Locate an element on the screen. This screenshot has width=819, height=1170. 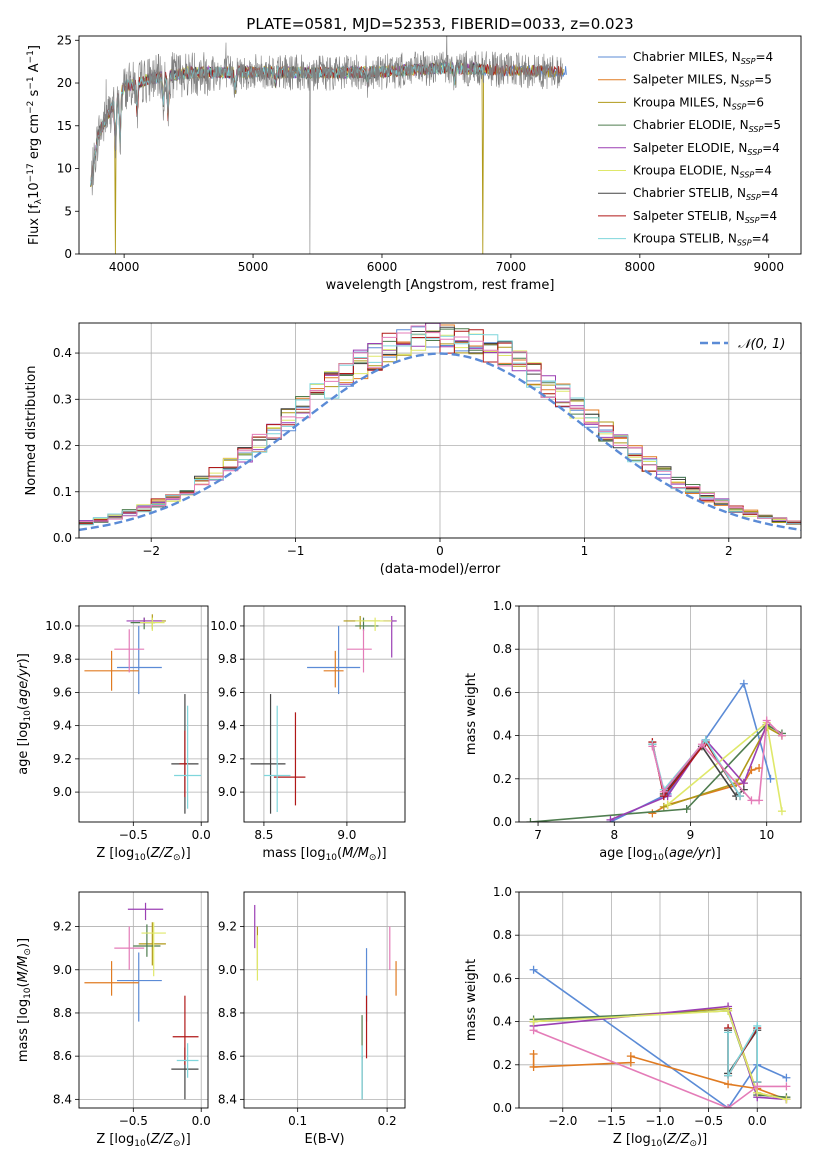
legend-label-part: =5 is located at coordinates (763, 80).